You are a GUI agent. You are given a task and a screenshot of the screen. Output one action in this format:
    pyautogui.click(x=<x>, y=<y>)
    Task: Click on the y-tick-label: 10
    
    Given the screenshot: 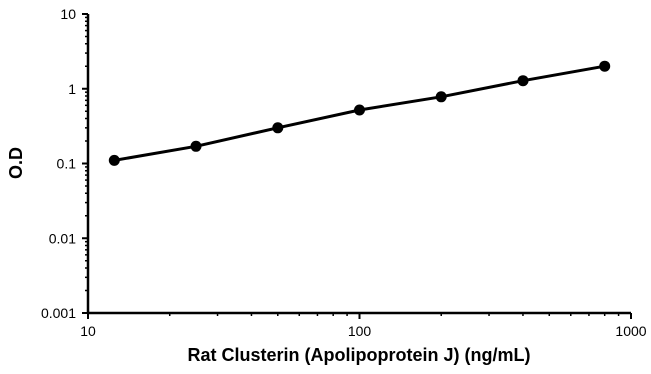 What is the action you would take?
    pyautogui.click(x=68, y=14)
    